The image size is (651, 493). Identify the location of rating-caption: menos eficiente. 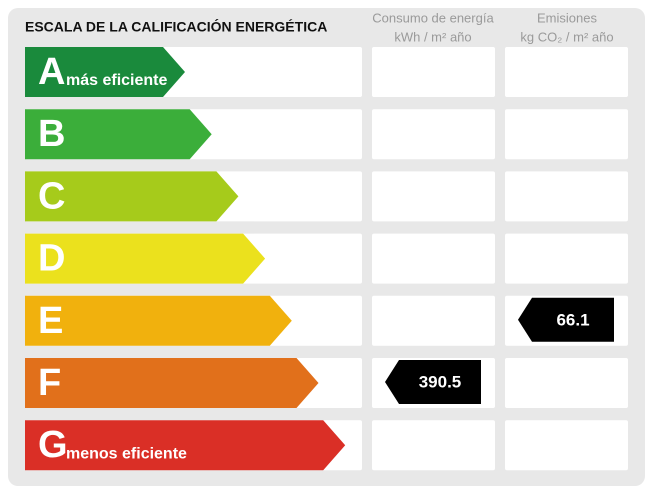
(126, 453).